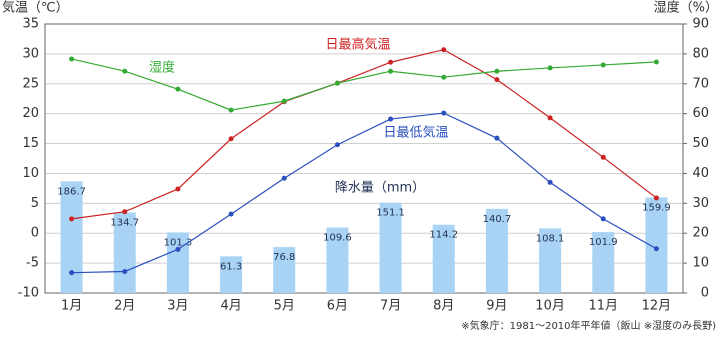 The height and width of the screenshot is (337, 720). I want to click on x-tick-label: 1月, so click(71, 306).